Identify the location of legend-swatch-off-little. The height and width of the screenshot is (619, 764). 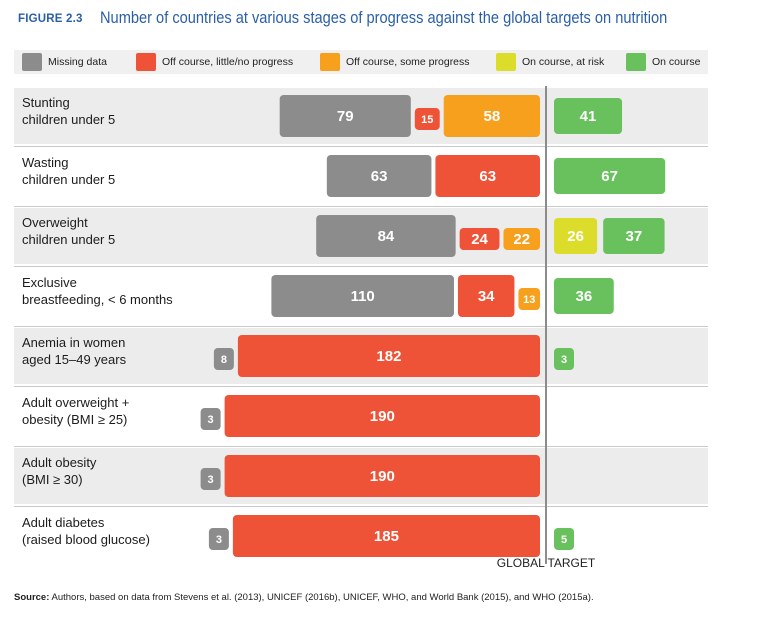
(146, 62).